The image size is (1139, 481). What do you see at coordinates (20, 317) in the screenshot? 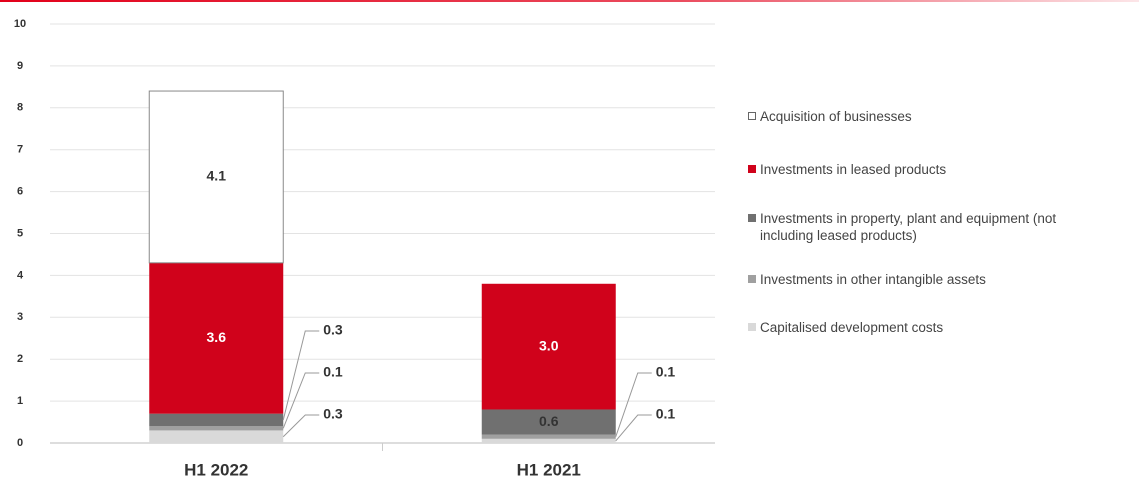
I see `y-tick-label: 3` at bounding box center [20, 317].